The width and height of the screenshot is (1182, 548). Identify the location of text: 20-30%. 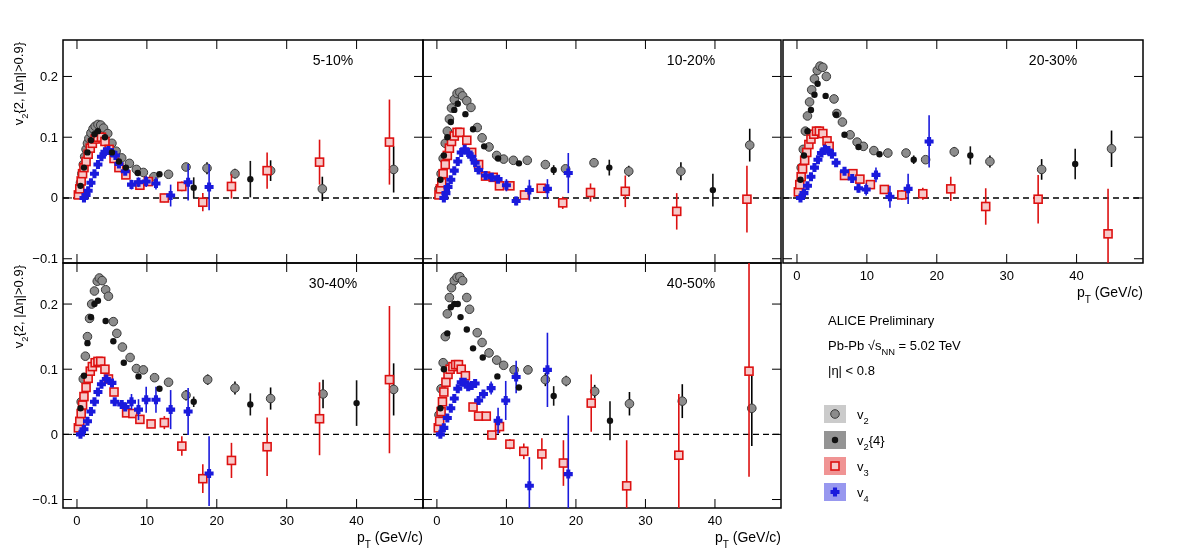
(1053, 60).